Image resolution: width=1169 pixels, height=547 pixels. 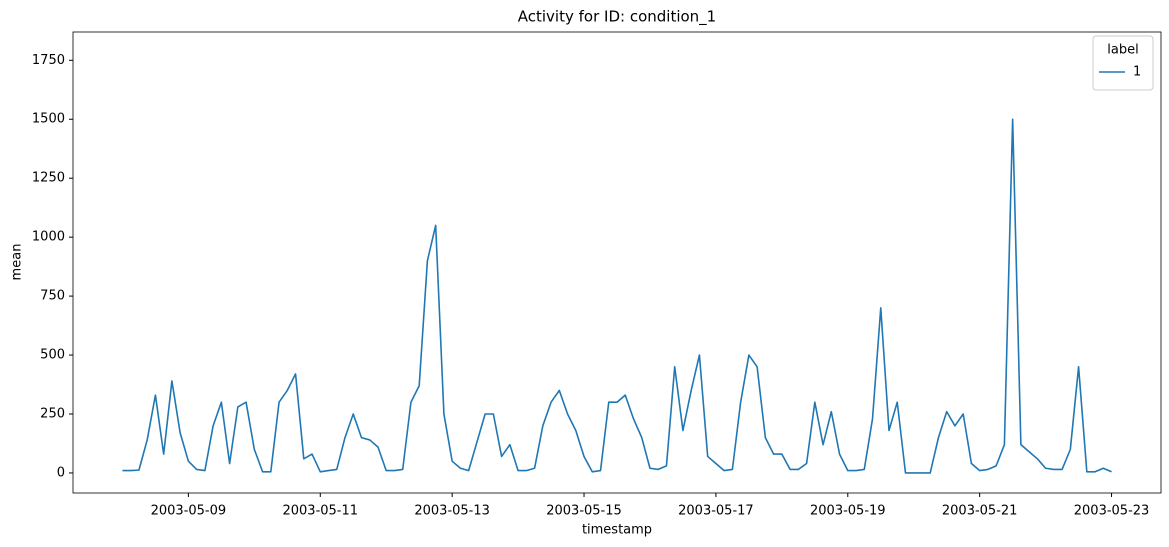 What do you see at coordinates (48, 119) in the screenshot?
I see `y-tick-label: 1500` at bounding box center [48, 119].